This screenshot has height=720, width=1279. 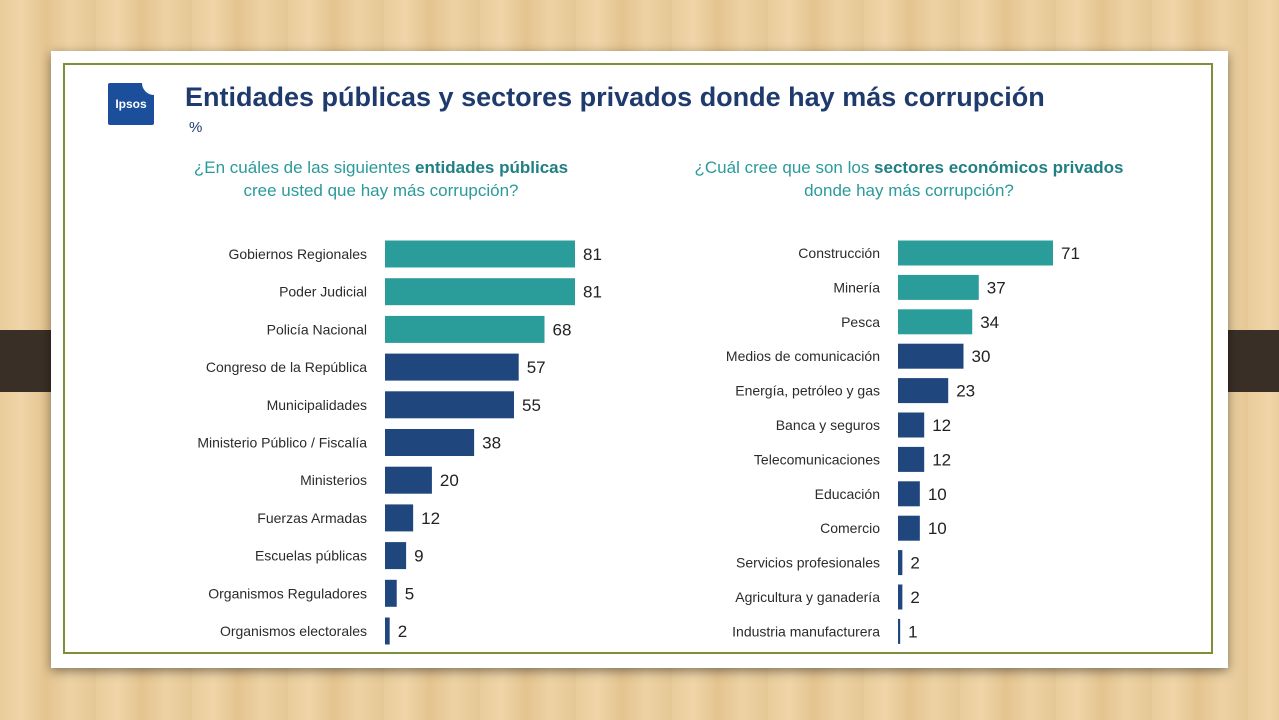 I want to click on sector-value: 34, so click(x=989, y=322).